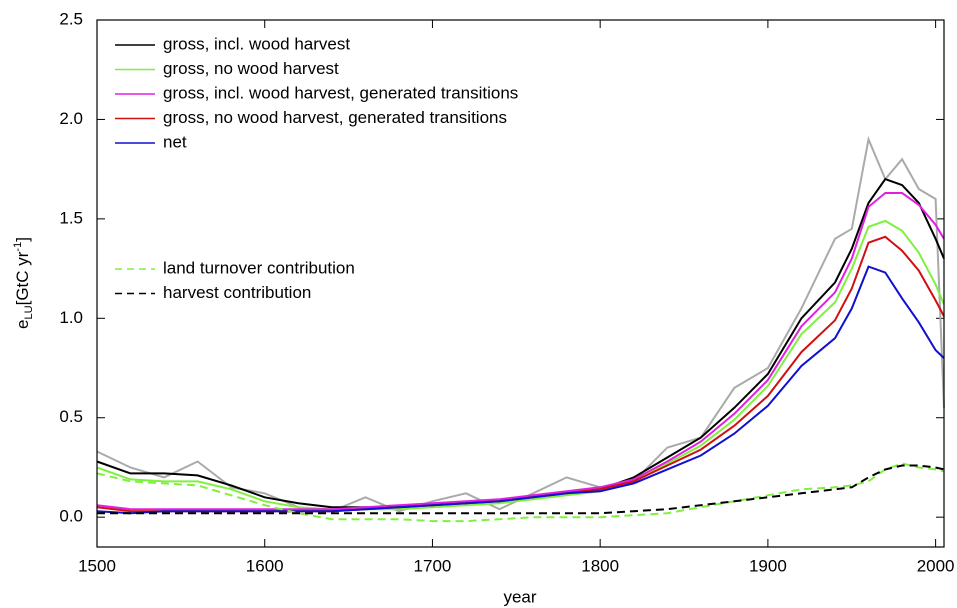  I want to click on y-tick-label: 0.5, so click(71, 416).